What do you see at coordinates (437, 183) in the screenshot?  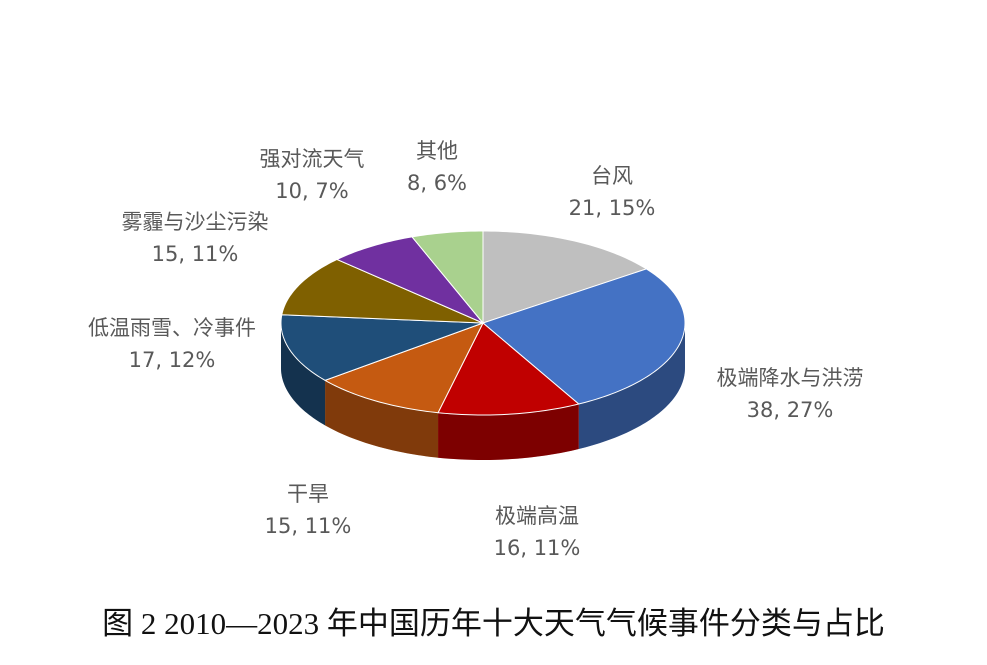 I see `label-value: 8, 6%` at bounding box center [437, 183].